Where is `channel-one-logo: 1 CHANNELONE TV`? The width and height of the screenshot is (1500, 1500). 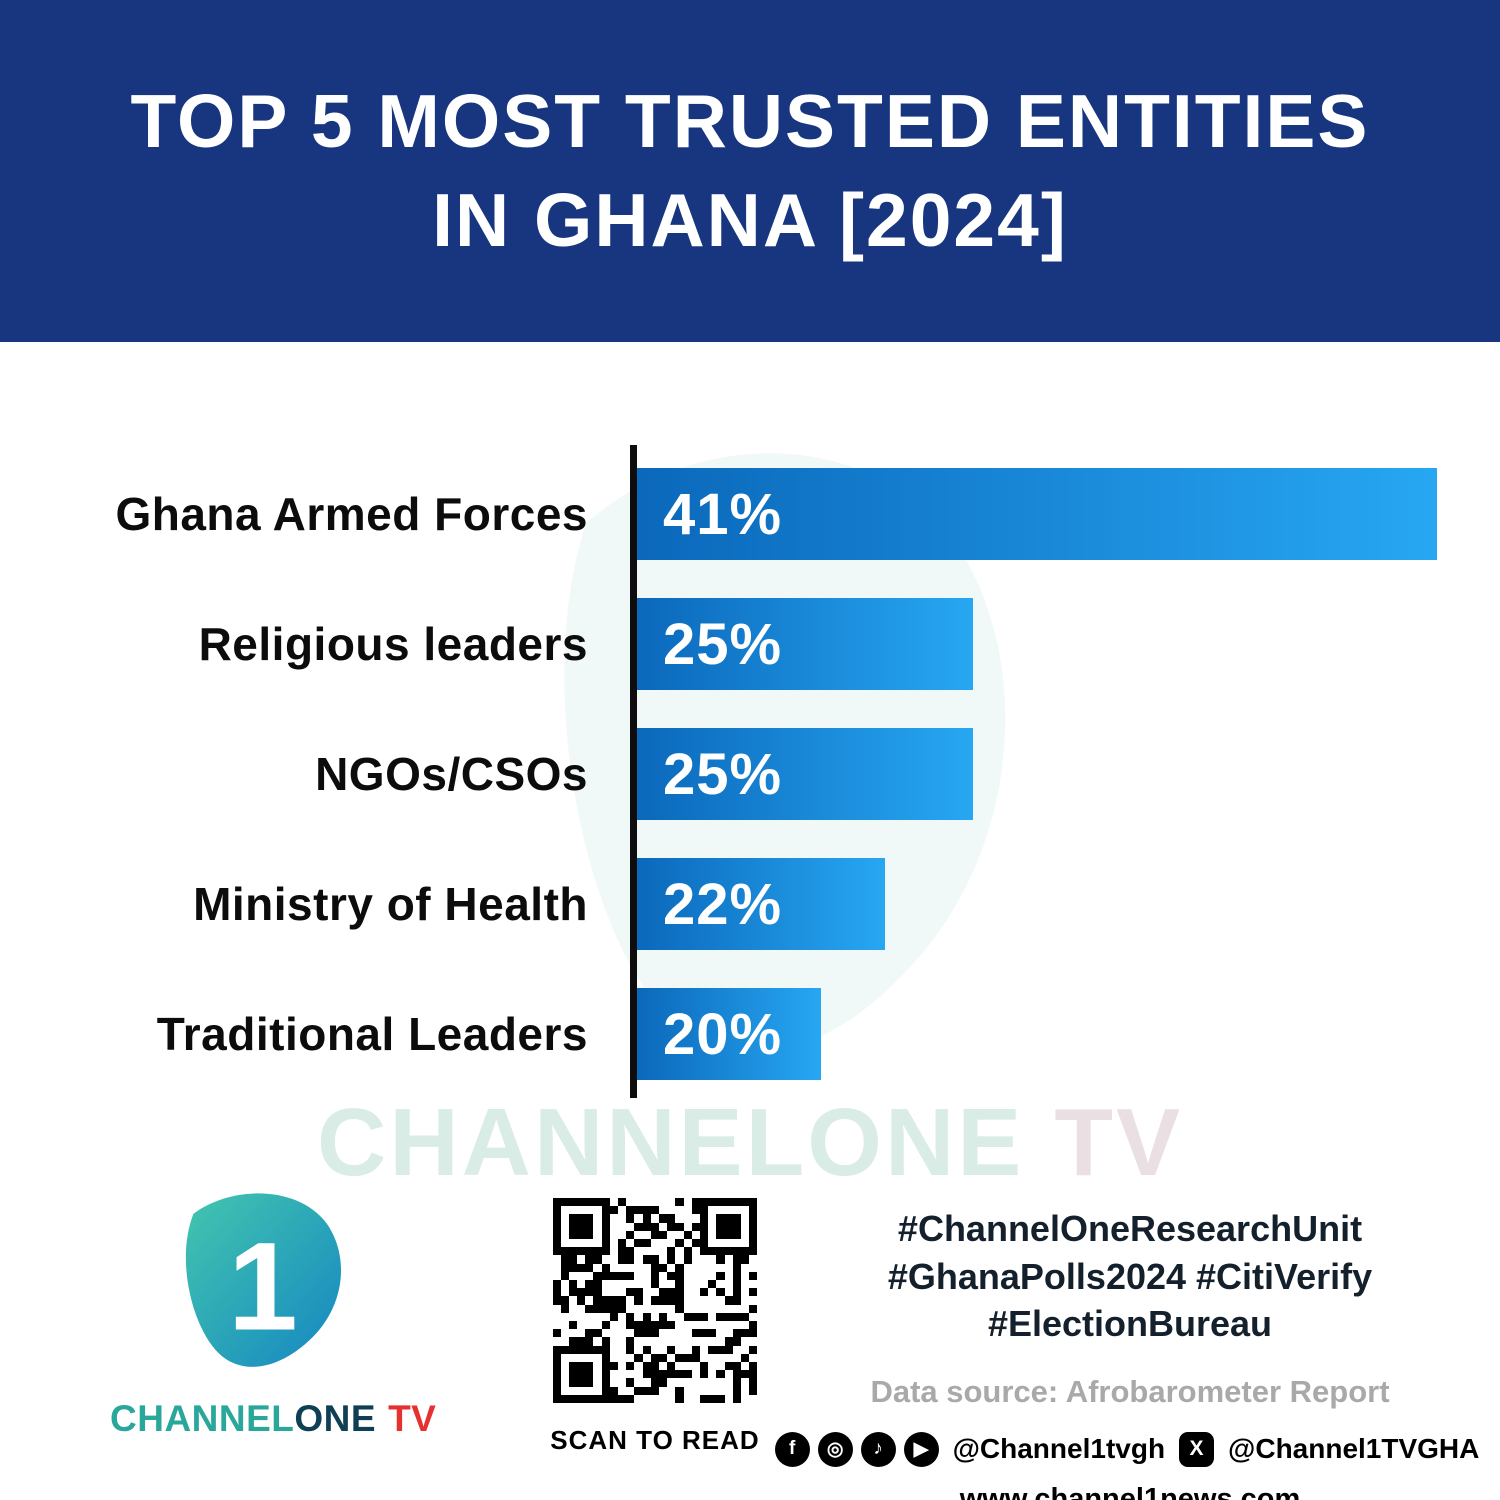
channel-one-logo: 1 CHANNELONE TV is located at coordinates (273, 1312).